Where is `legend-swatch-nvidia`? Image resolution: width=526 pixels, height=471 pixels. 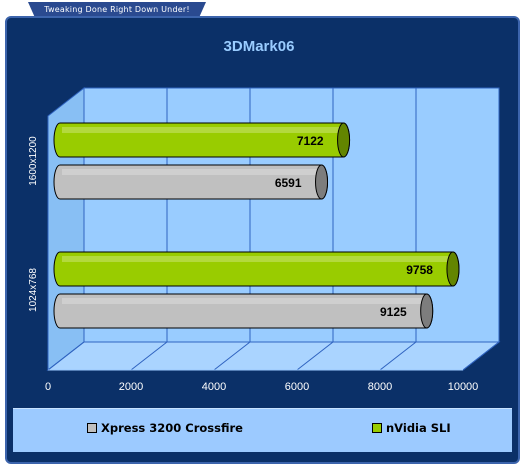
legend-swatch-nvidia is located at coordinates (377, 428).